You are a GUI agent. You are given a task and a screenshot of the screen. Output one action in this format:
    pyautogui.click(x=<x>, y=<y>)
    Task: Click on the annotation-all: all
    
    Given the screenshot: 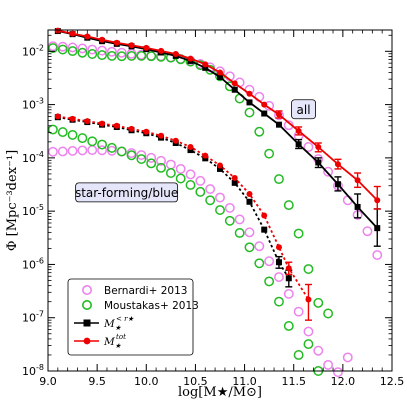 What is the action you would take?
    pyautogui.click(x=303, y=109)
    